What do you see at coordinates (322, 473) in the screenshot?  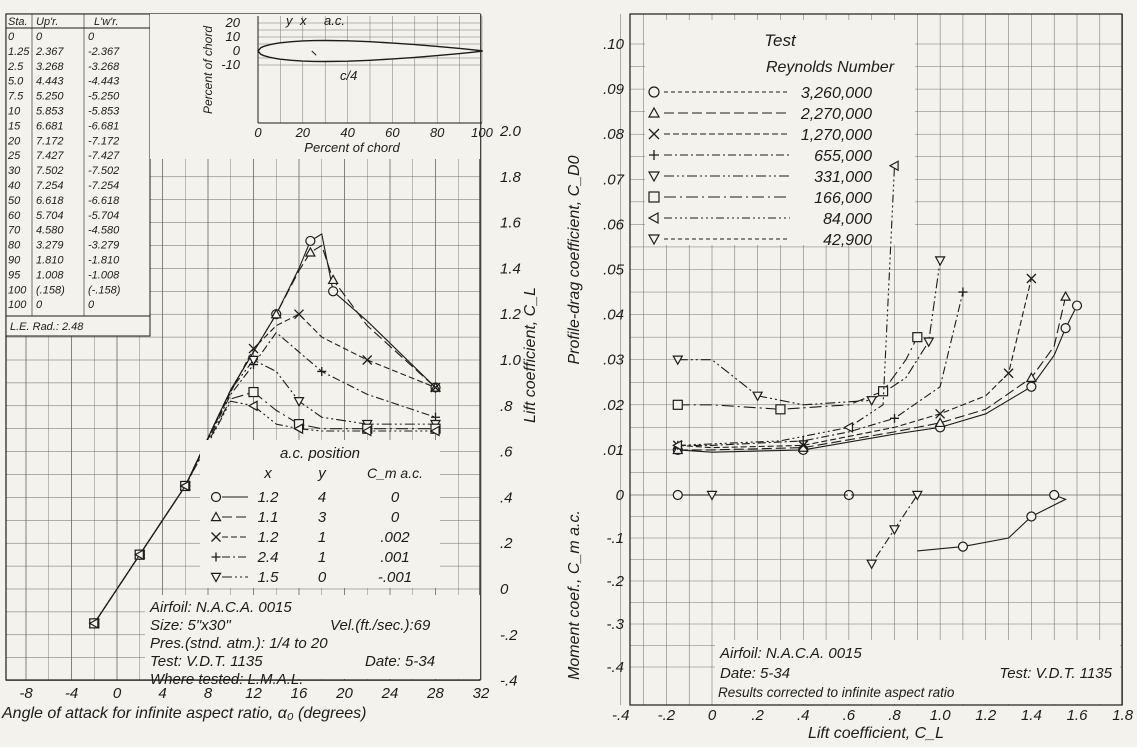 I see `ac-header: y` at bounding box center [322, 473].